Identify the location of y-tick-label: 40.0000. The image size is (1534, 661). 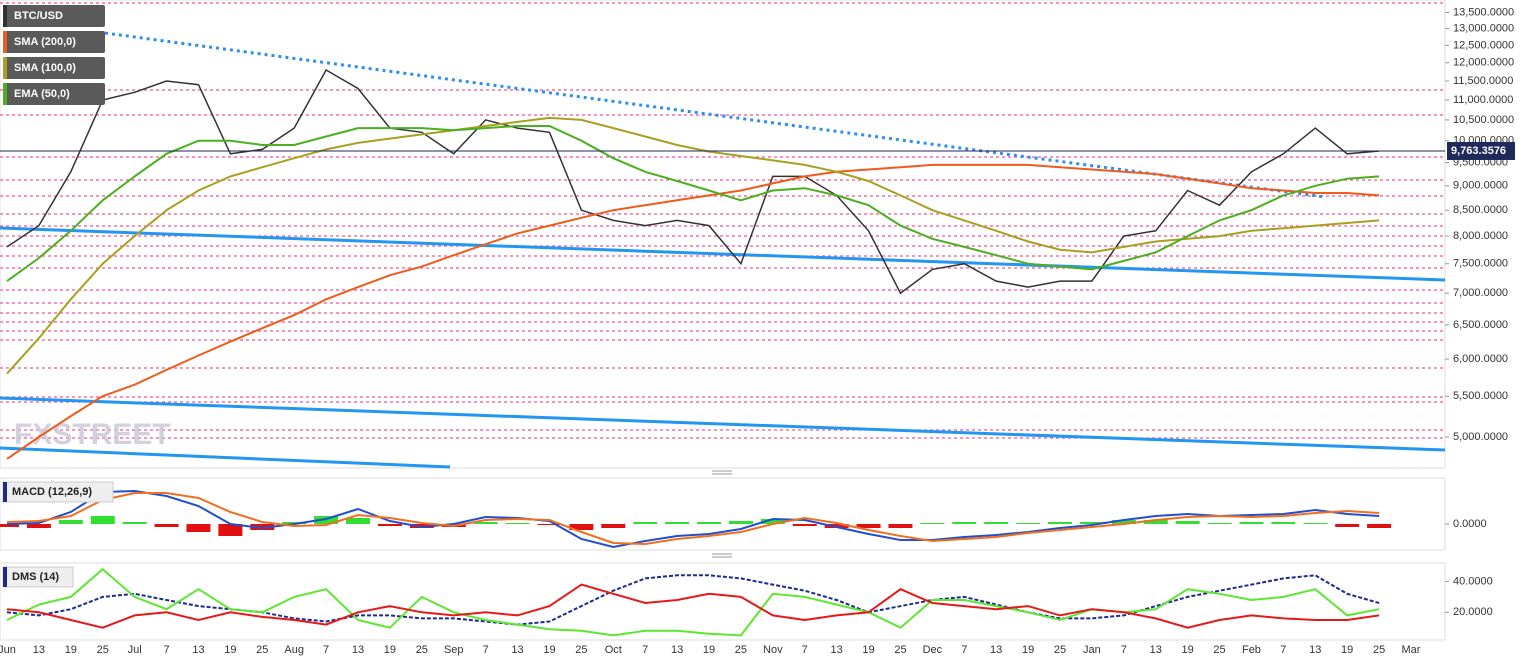
(1473, 581).